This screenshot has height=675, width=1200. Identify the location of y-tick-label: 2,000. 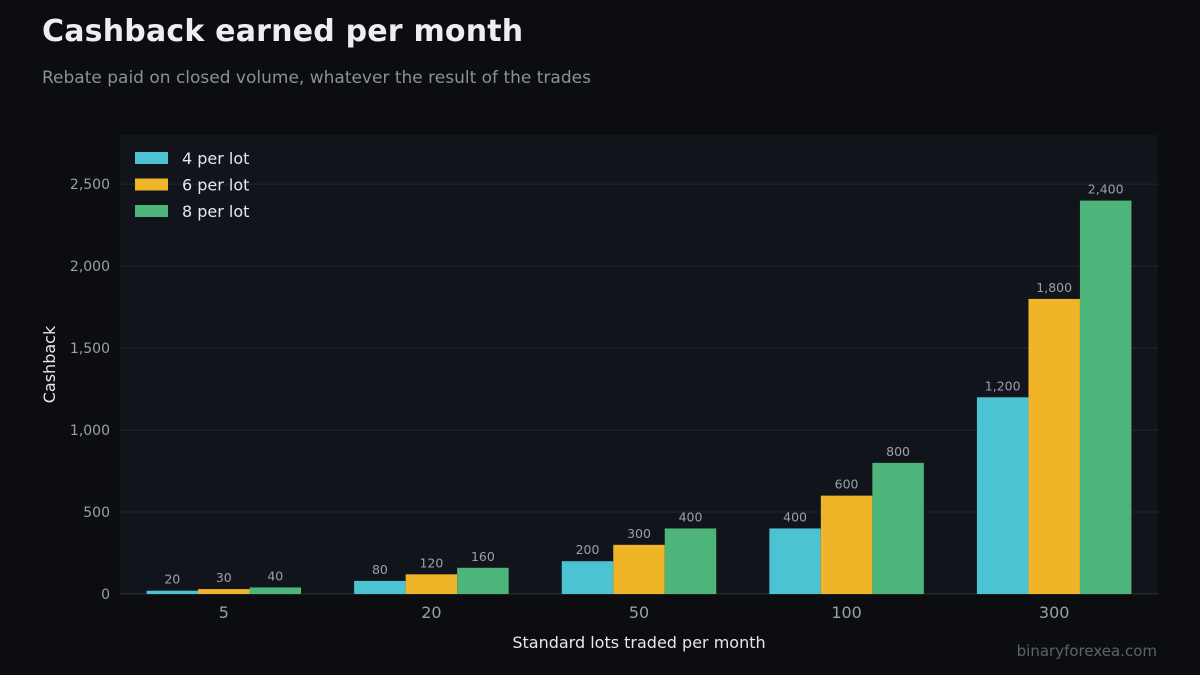
(90, 267).